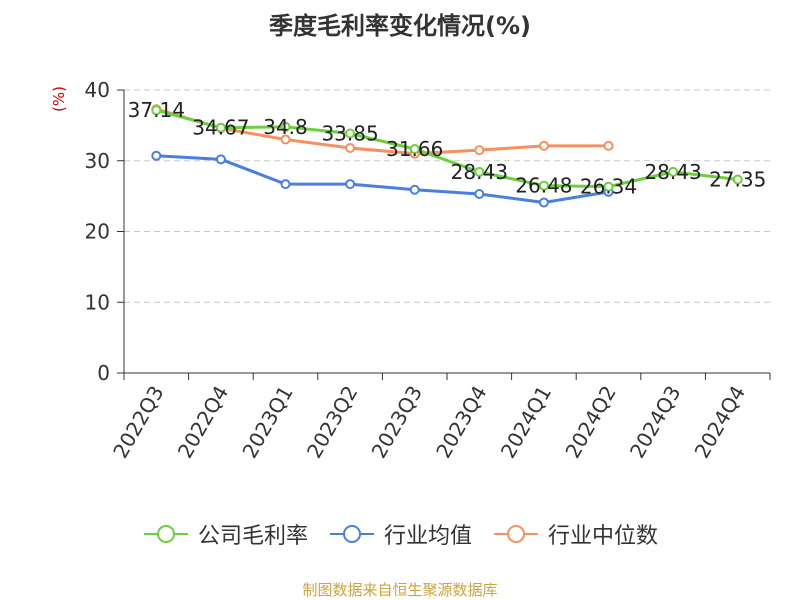  I want to click on y-tick-label: 0, so click(103, 373).